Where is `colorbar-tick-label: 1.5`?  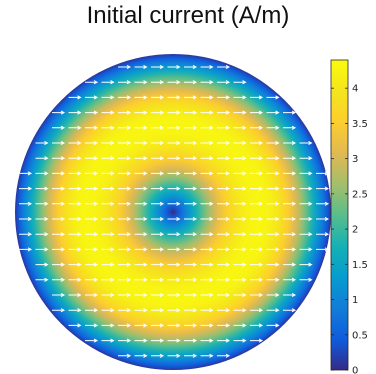
colorbar-tick-label: 1.5 is located at coordinates (360, 265).